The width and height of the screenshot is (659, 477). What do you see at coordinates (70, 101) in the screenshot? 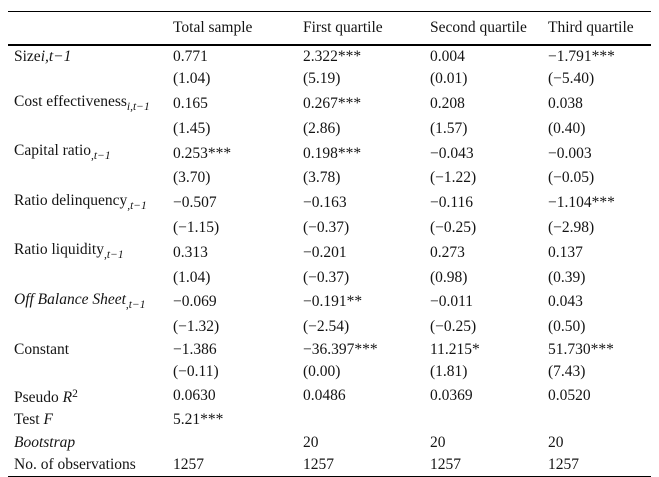
I see `row-label-part: Cost effectiveness` at bounding box center [70, 101].